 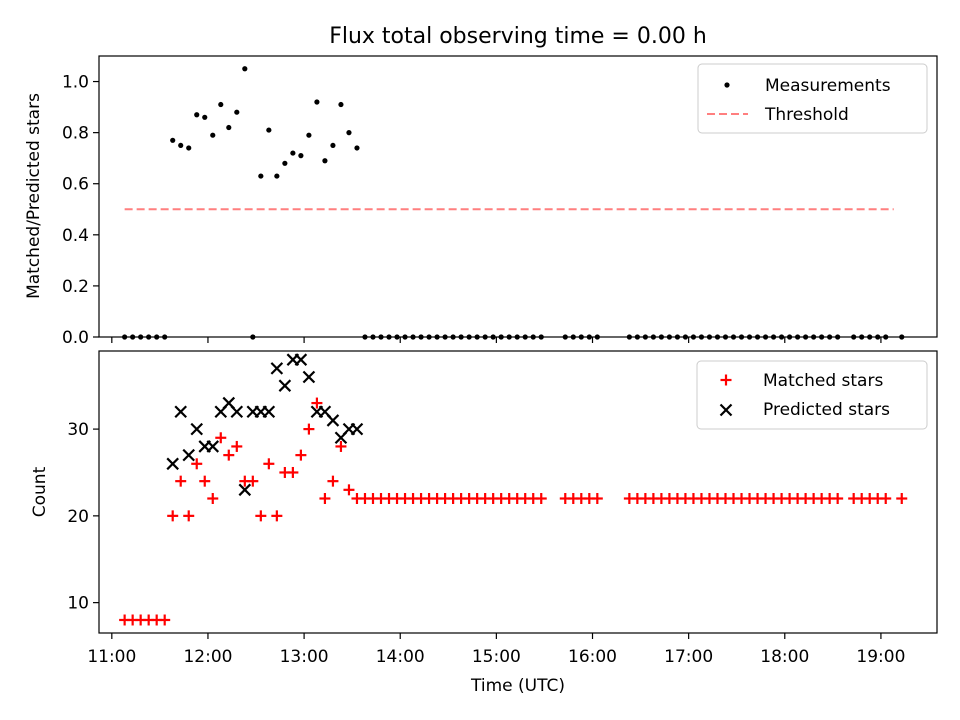 I want to click on legend-predicted-label: Predicted stars, so click(x=826, y=410).